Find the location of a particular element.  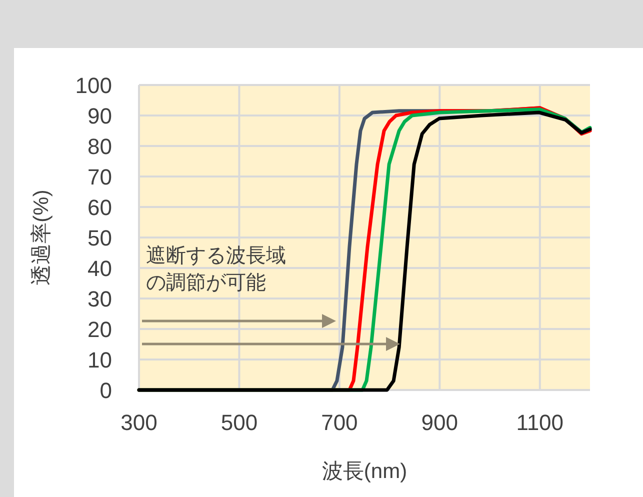

y-tick-label: 80 is located at coordinates (100, 146).